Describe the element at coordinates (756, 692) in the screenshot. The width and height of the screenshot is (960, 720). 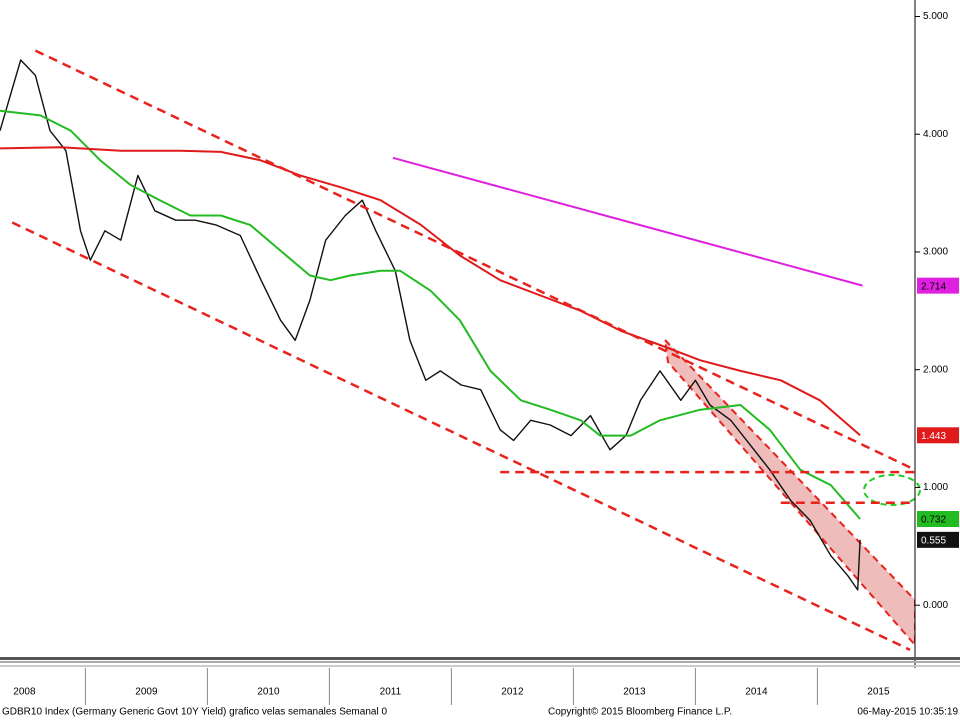
I see `x-tick-label: 2014` at that location.